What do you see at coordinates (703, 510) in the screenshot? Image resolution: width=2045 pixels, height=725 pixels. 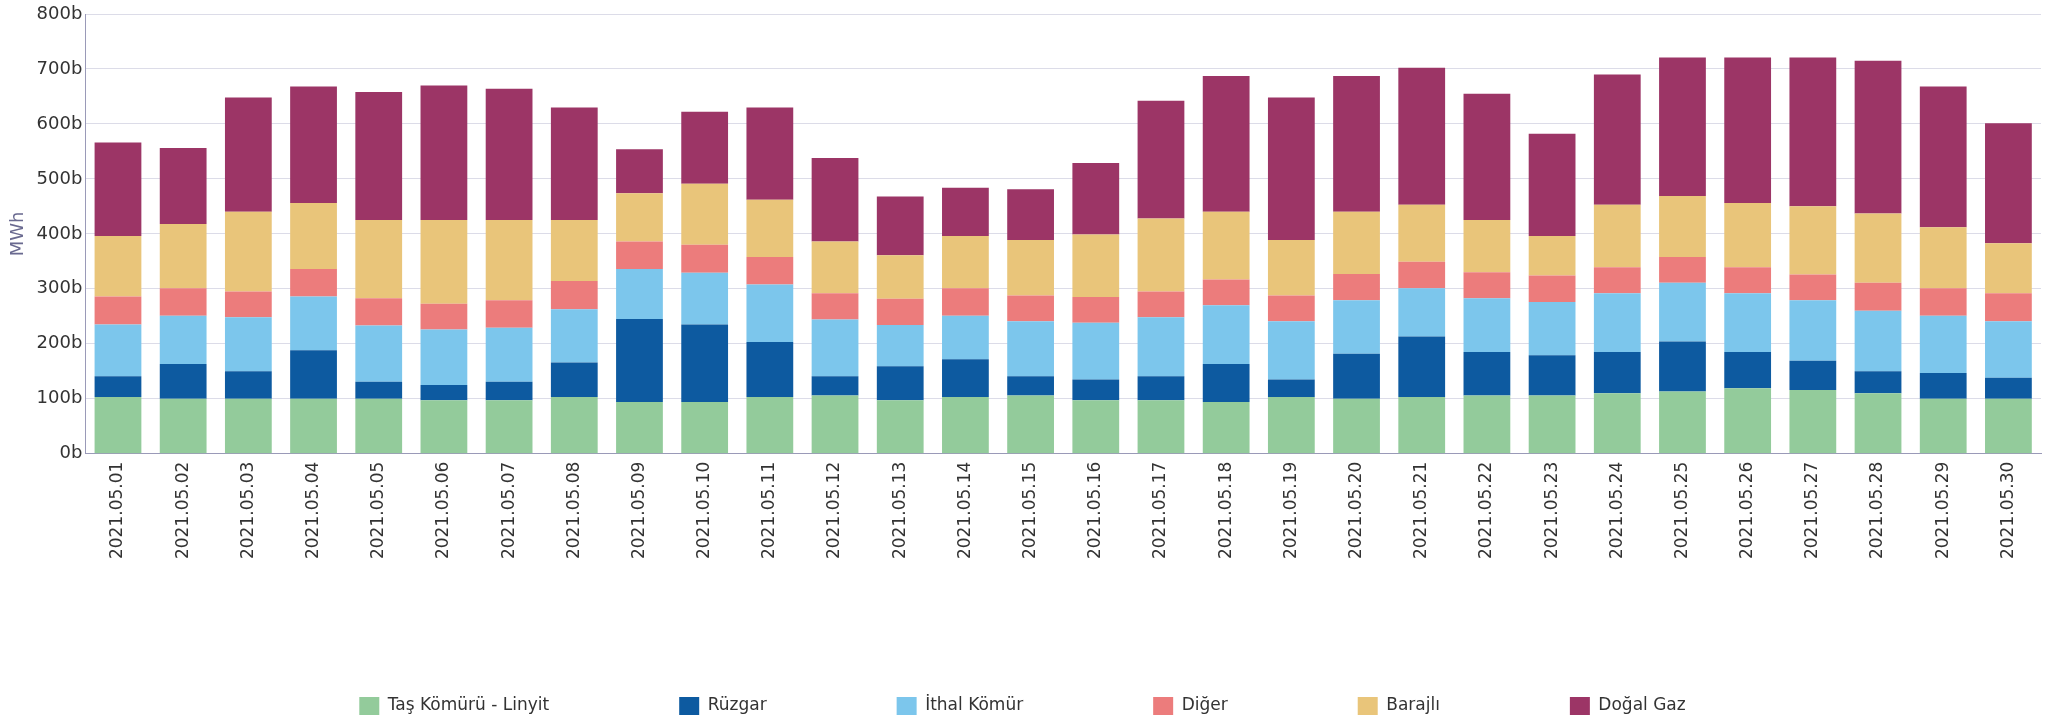 I see `x-tick-label: 2021.05.10` at bounding box center [703, 510].